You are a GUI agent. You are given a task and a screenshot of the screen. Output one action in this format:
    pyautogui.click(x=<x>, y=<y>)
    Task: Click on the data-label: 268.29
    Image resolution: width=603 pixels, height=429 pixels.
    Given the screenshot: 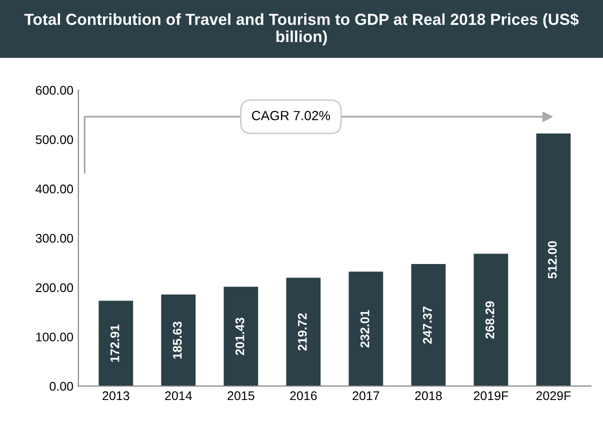 What is the action you would take?
    pyautogui.click(x=489, y=320)
    